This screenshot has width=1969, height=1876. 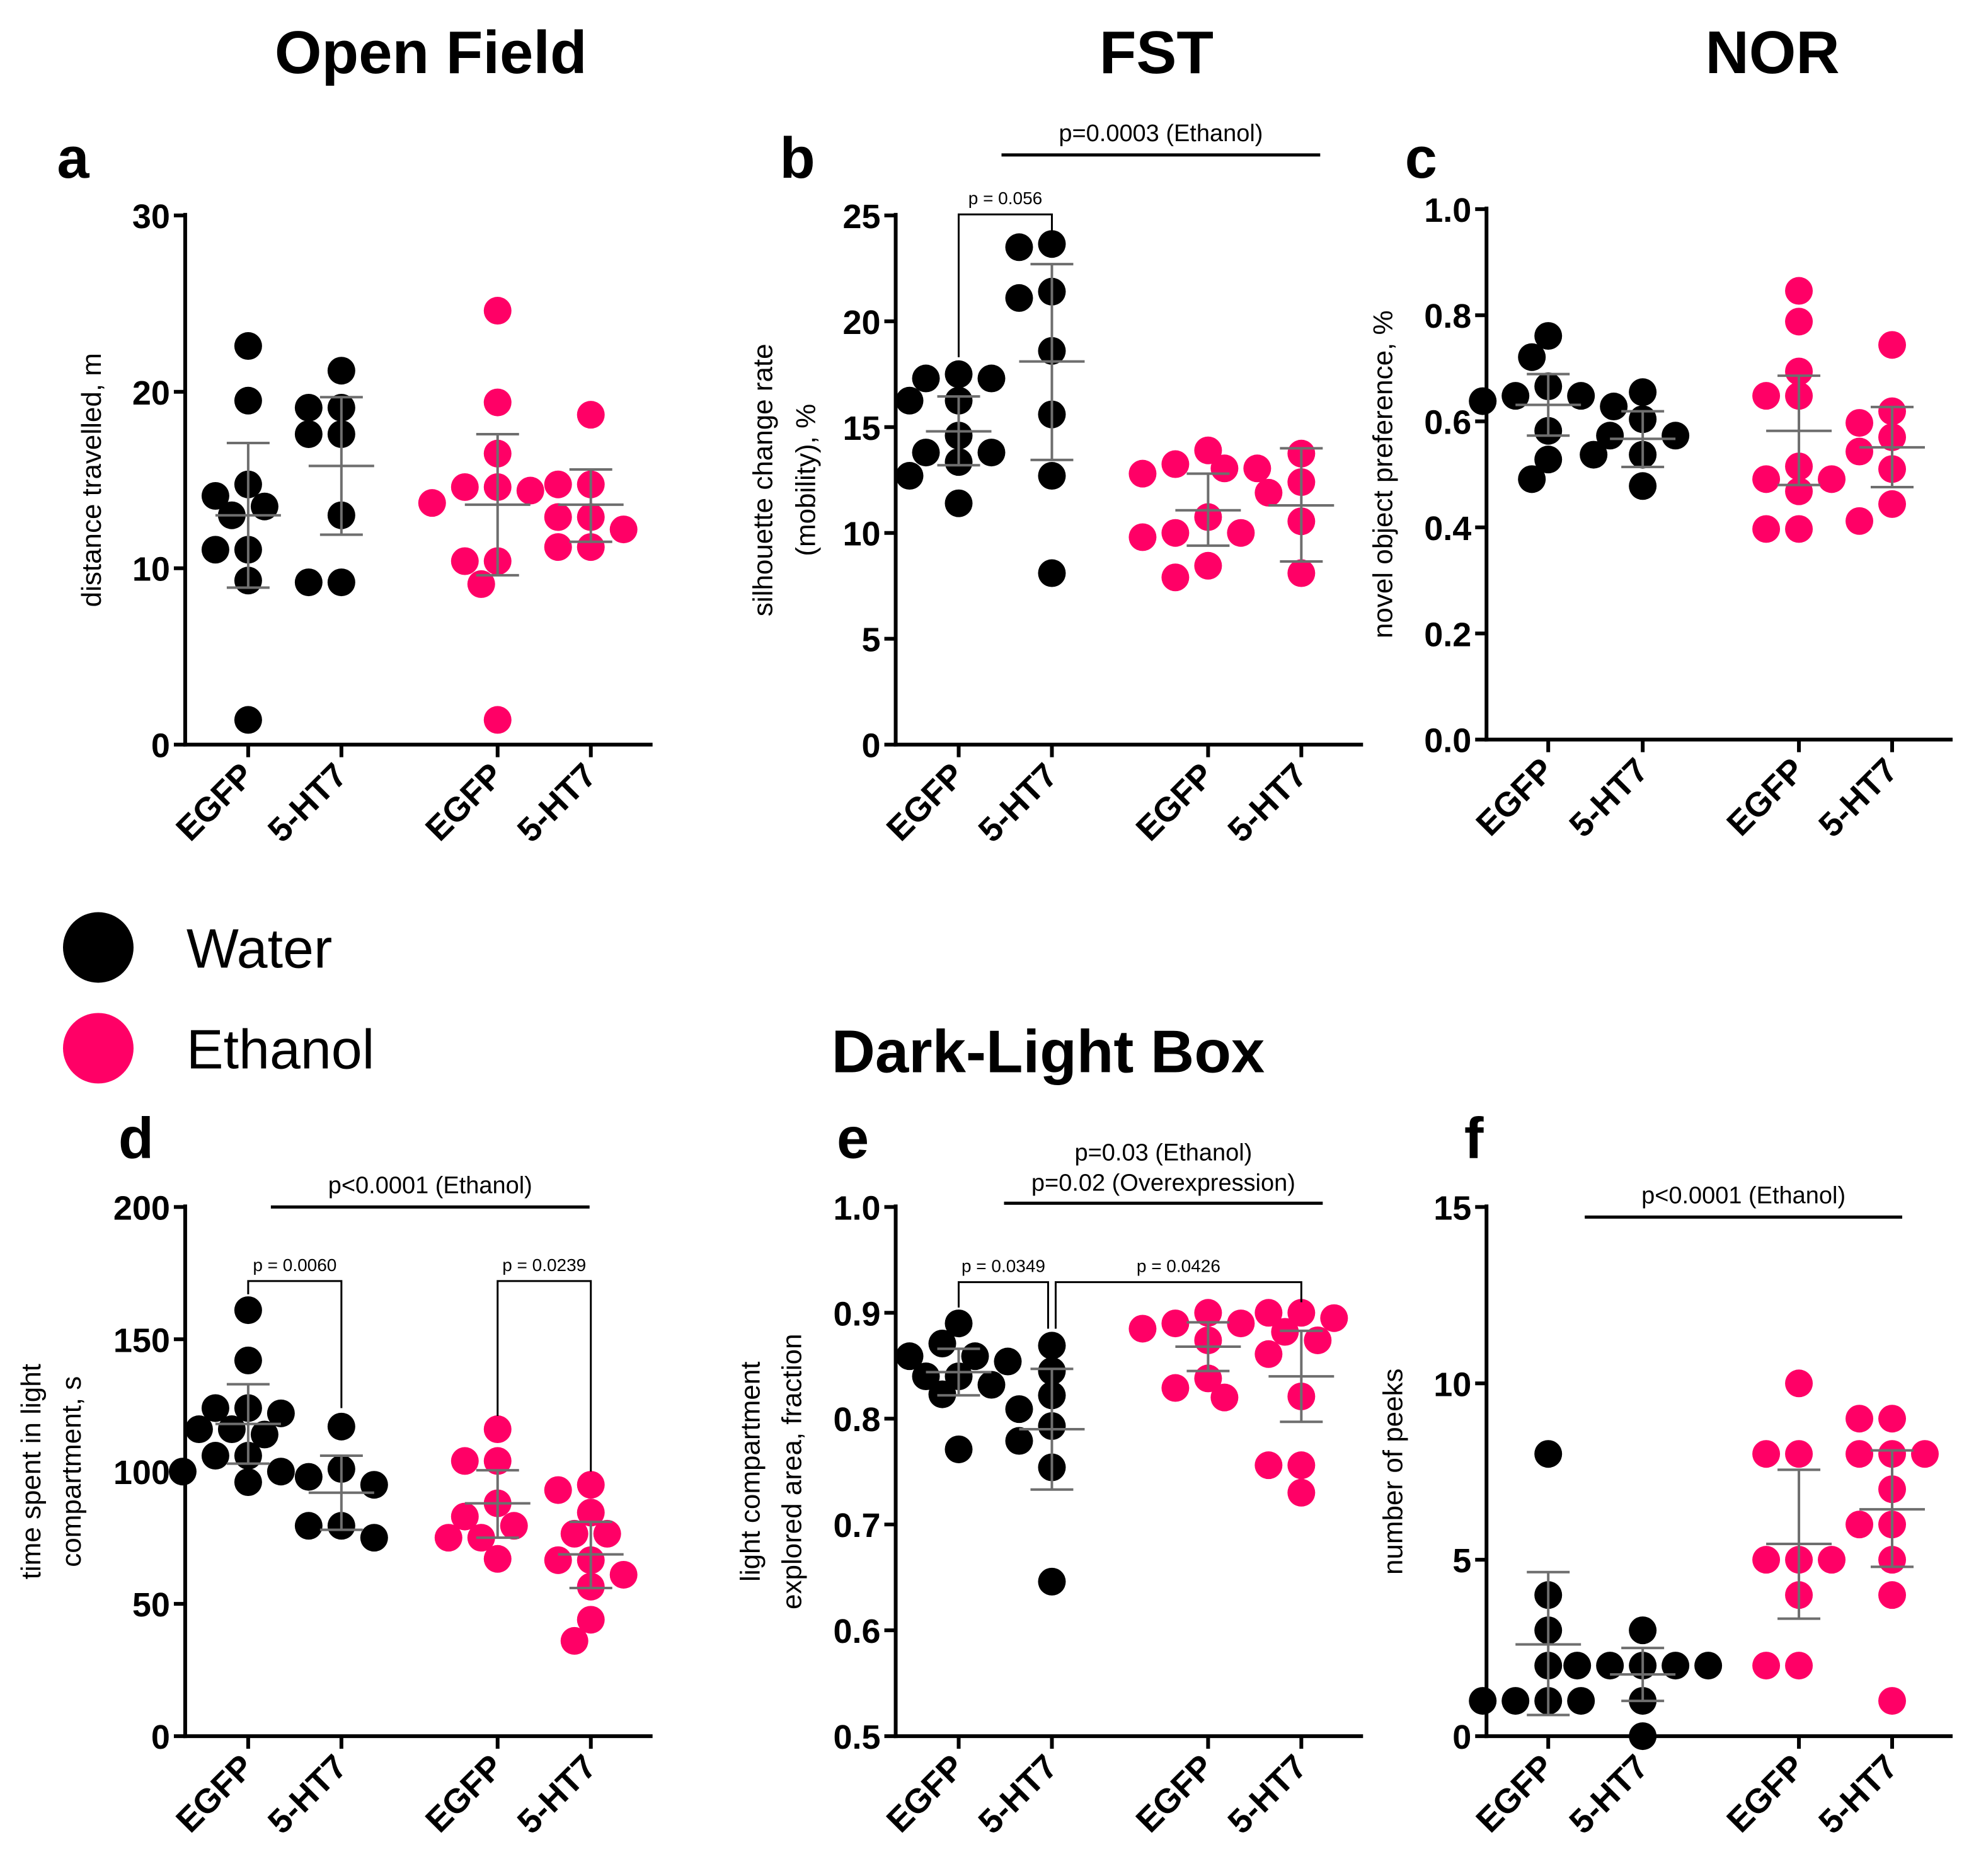 I want to click on y-axis-label: explored area, fraction, so click(x=792, y=1471).